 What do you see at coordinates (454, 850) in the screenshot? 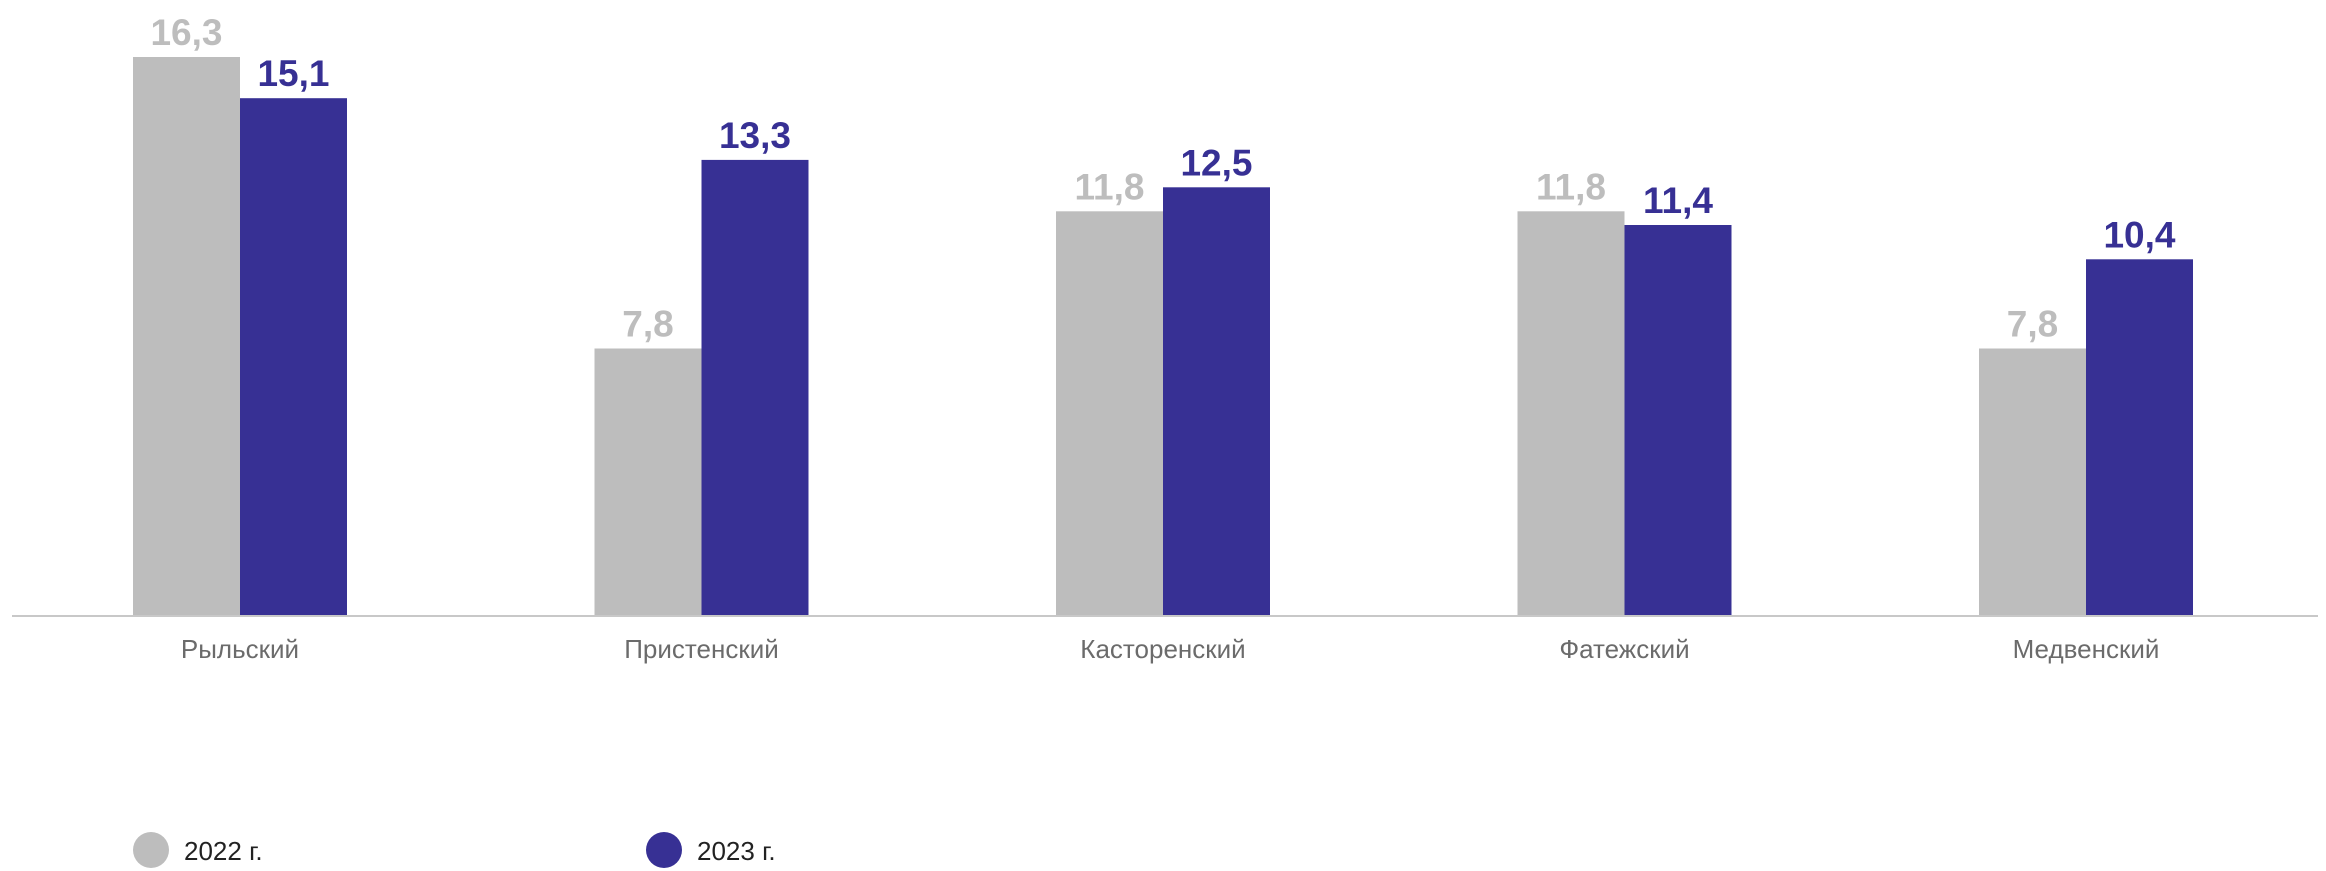
I see `legend: 2022 г. 2023 г.` at bounding box center [454, 850].